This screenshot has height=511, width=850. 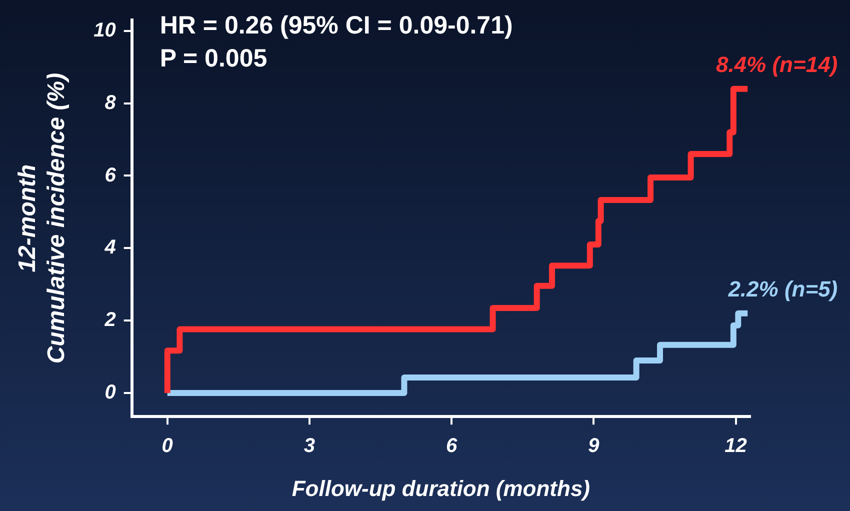 What do you see at coordinates (110, 103) in the screenshot?
I see `y-tick-label: 8` at bounding box center [110, 103].